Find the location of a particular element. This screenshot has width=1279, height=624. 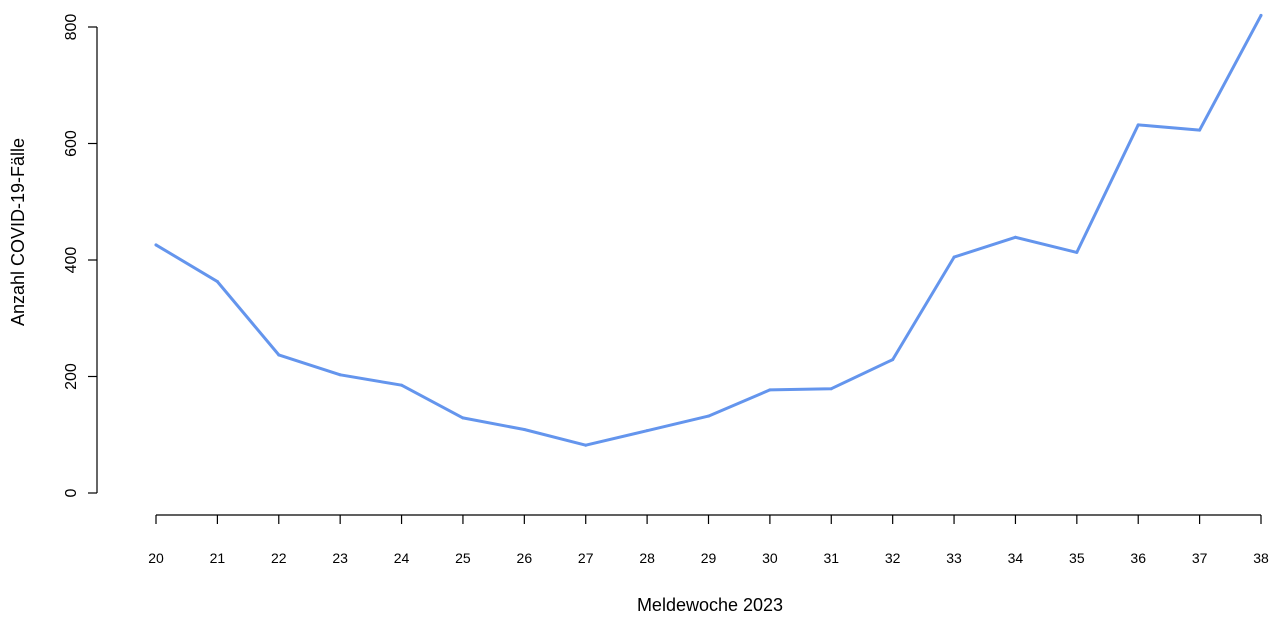

x-tick-label: 33 is located at coordinates (954, 558).